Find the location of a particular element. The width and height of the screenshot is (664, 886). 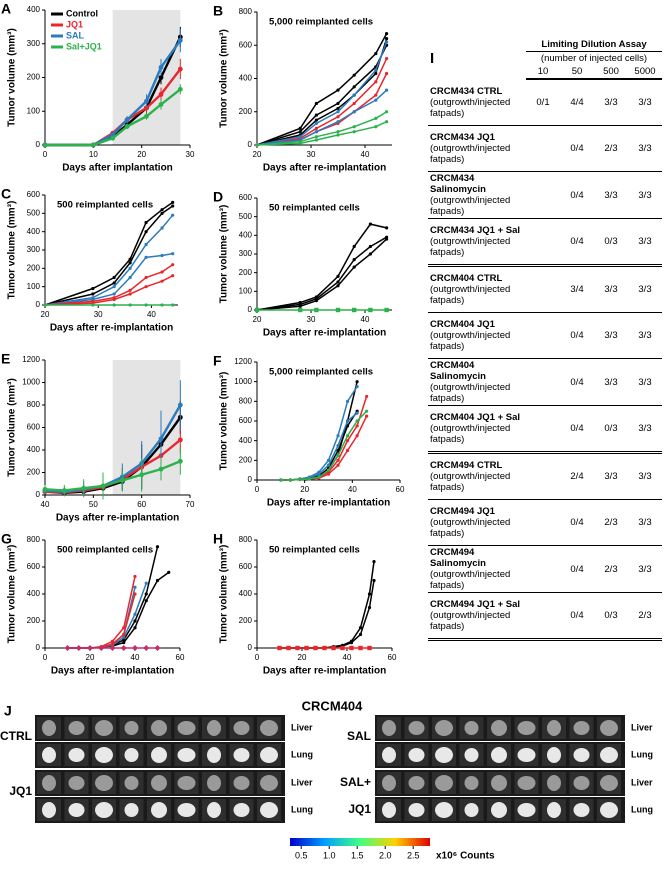

y-tick-label: 400 is located at coordinates (246, 593).